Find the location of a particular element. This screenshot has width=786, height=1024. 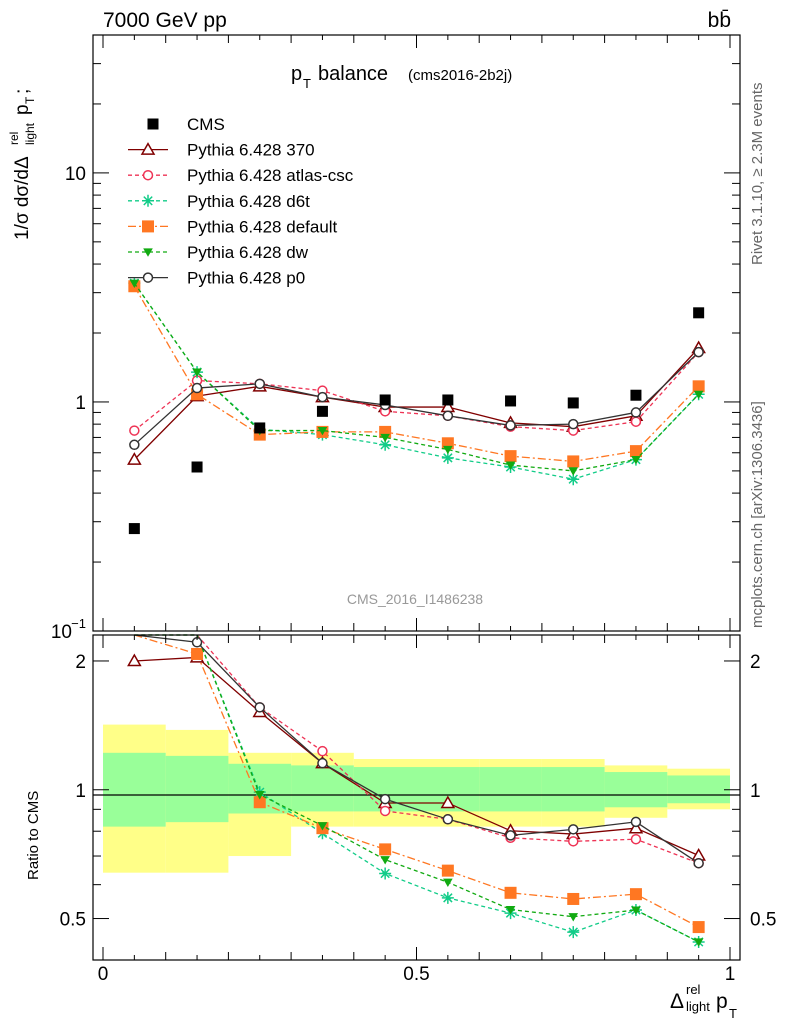

ratio-uncertainty-bands is located at coordinates (416, 798).